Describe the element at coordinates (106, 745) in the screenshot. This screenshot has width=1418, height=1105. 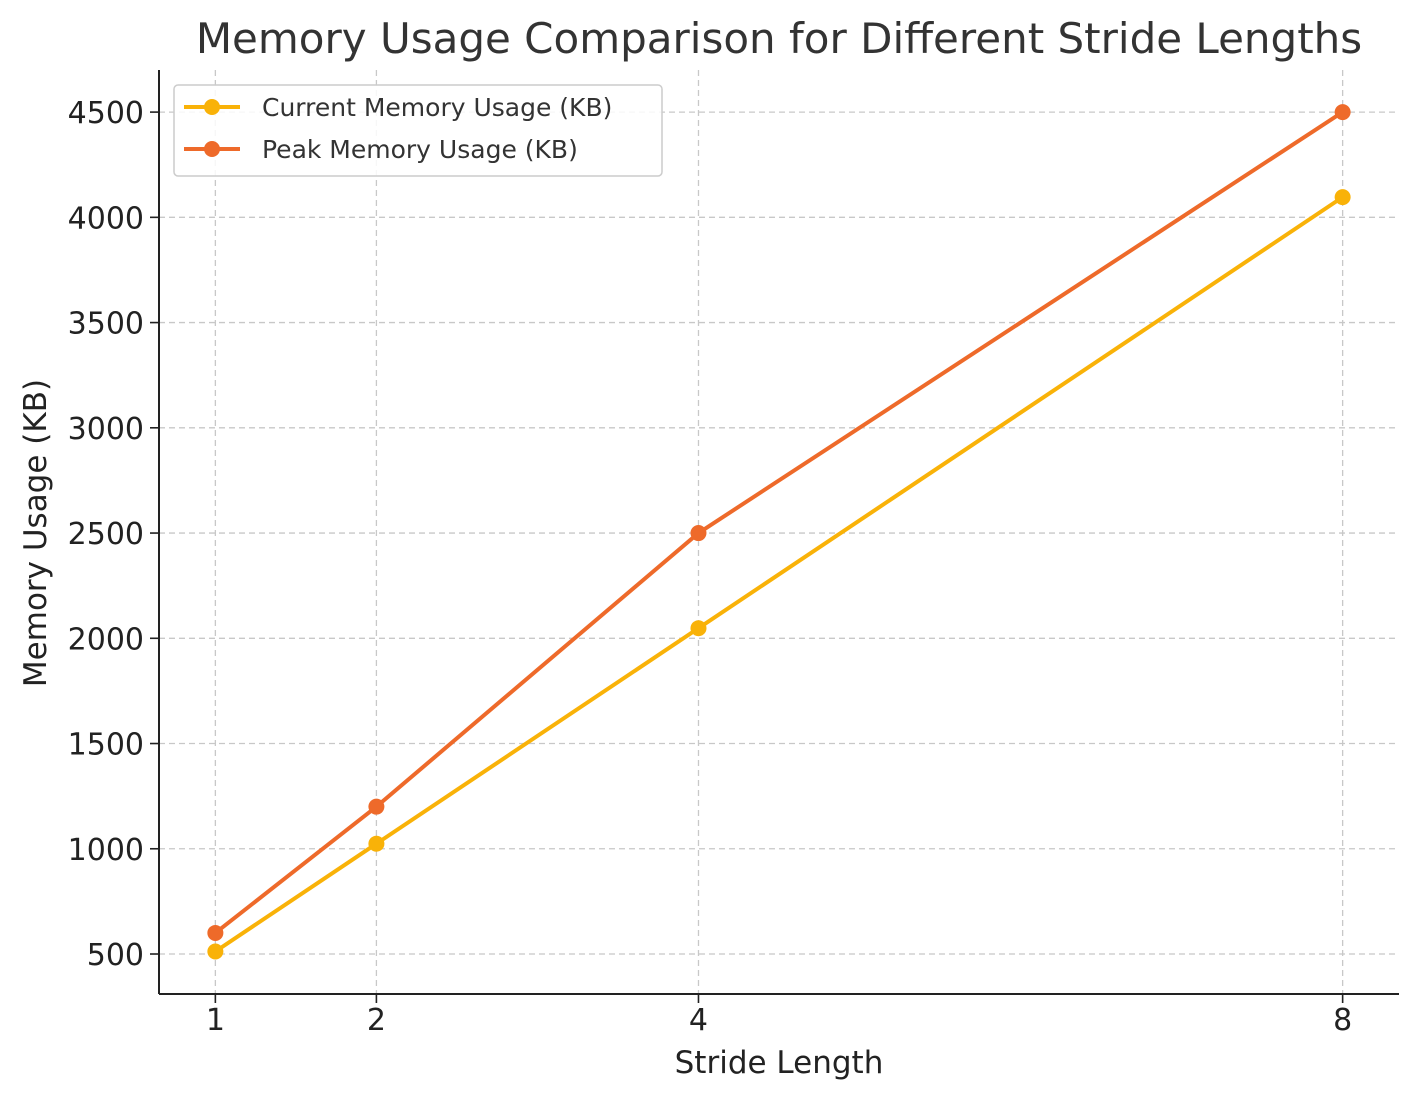
I see `y-tick-label: 1500` at that location.